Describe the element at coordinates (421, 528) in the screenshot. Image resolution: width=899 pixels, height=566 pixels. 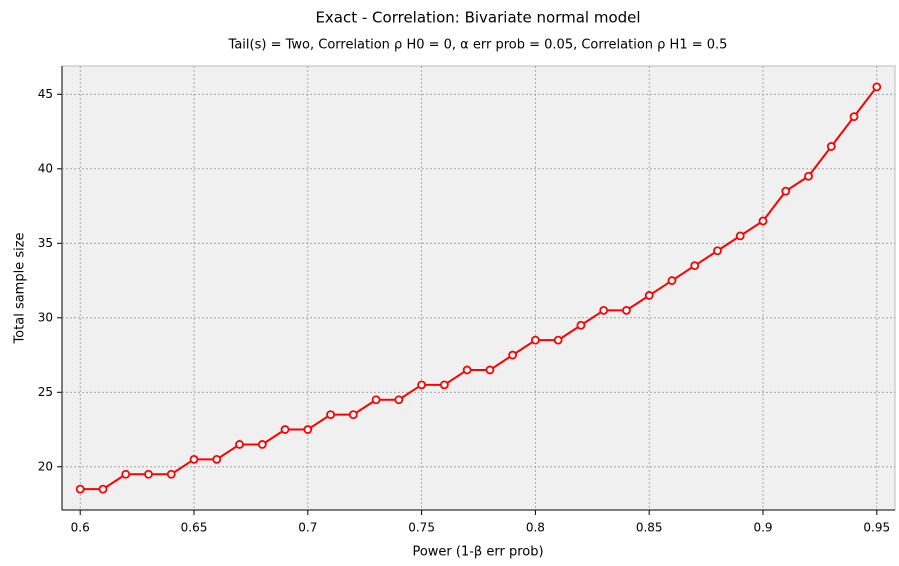
I see `x-tick-label: 0.75` at that location.